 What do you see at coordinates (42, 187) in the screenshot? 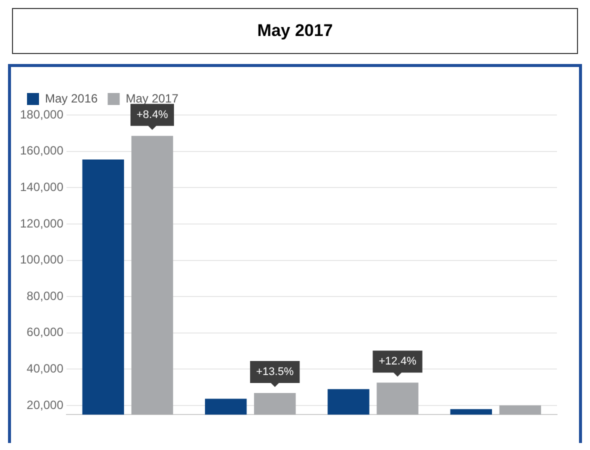
I see `y-tick-label: 140,000` at bounding box center [42, 187].